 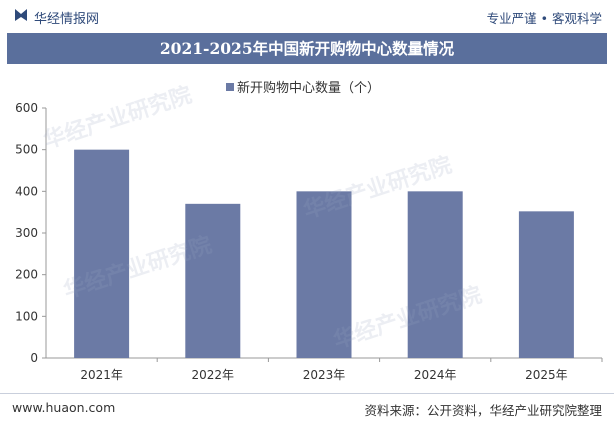 What do you see at coordinates (26, 108) in the screenshot?
I see `y-tick-label: 600` at bounding box center [26, 108].